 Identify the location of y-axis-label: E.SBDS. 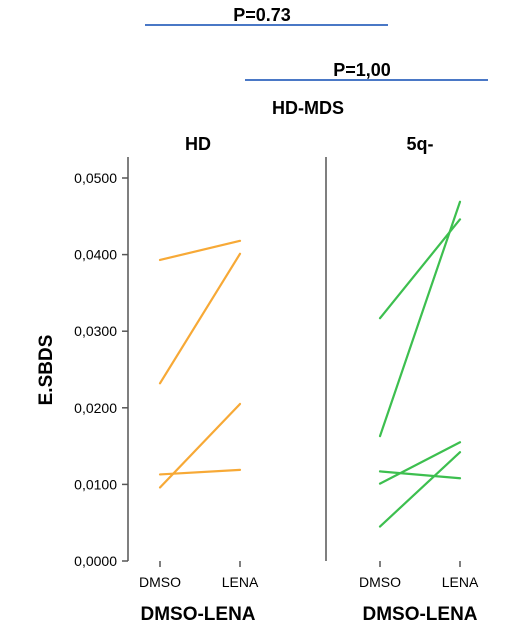
(46, 370).